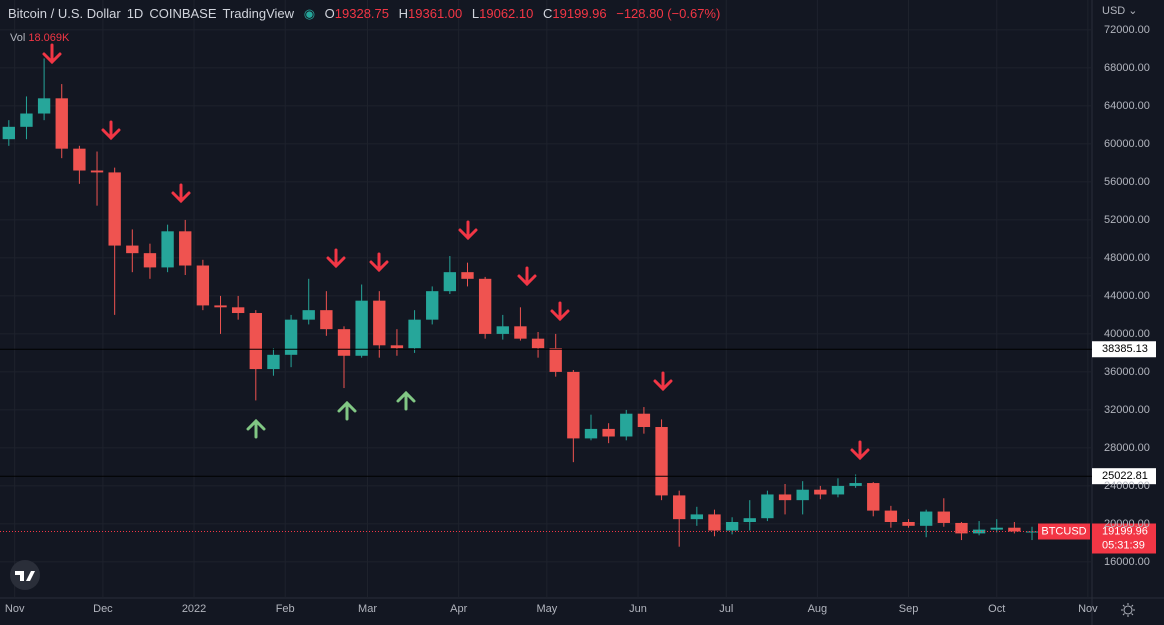  What do you see at coordinates (1127, 410) in the screenshot?
I see `y-tick-label: 32000.00` at bounding box center [1127, 410].